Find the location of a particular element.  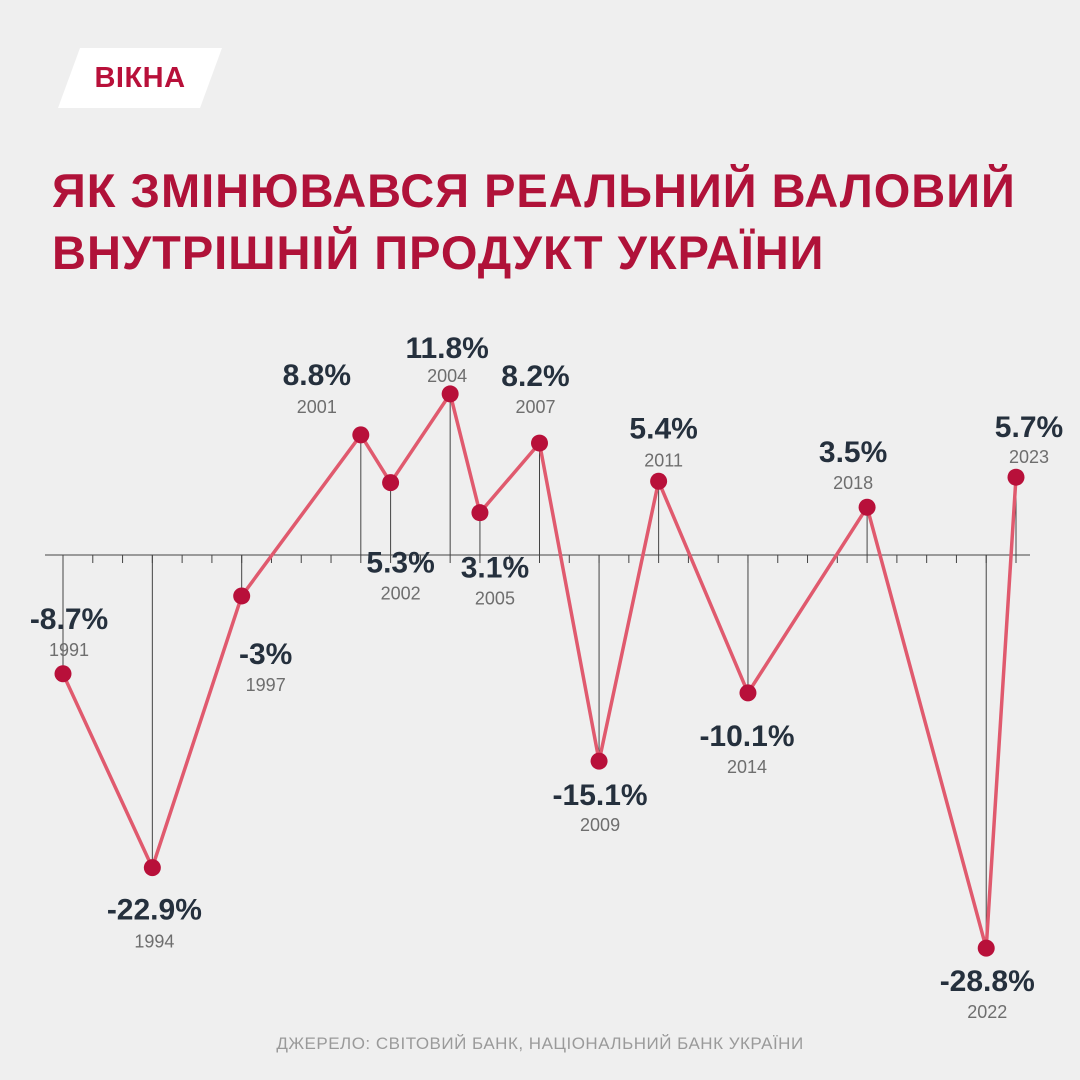

title-line-1: ЯК ЗМІНЮВАВСЯ РЕАЛЬНИЙ ВАЛОВИЙ is located at coordinates (534, 190).